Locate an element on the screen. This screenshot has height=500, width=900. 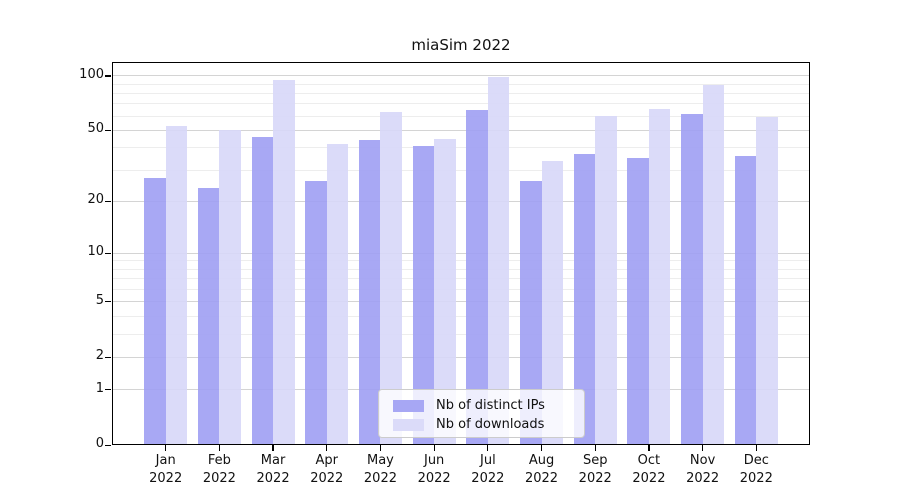
x-tick-label: Jan 2022 is located at coordinates (166, 469).